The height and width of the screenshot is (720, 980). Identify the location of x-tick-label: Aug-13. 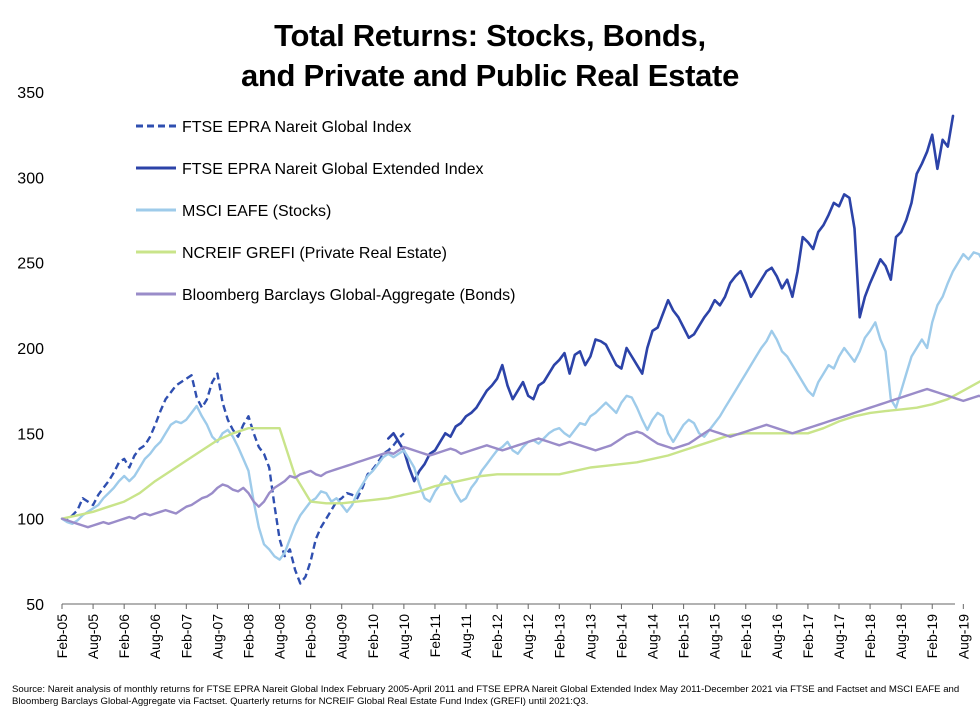
(590, 636).